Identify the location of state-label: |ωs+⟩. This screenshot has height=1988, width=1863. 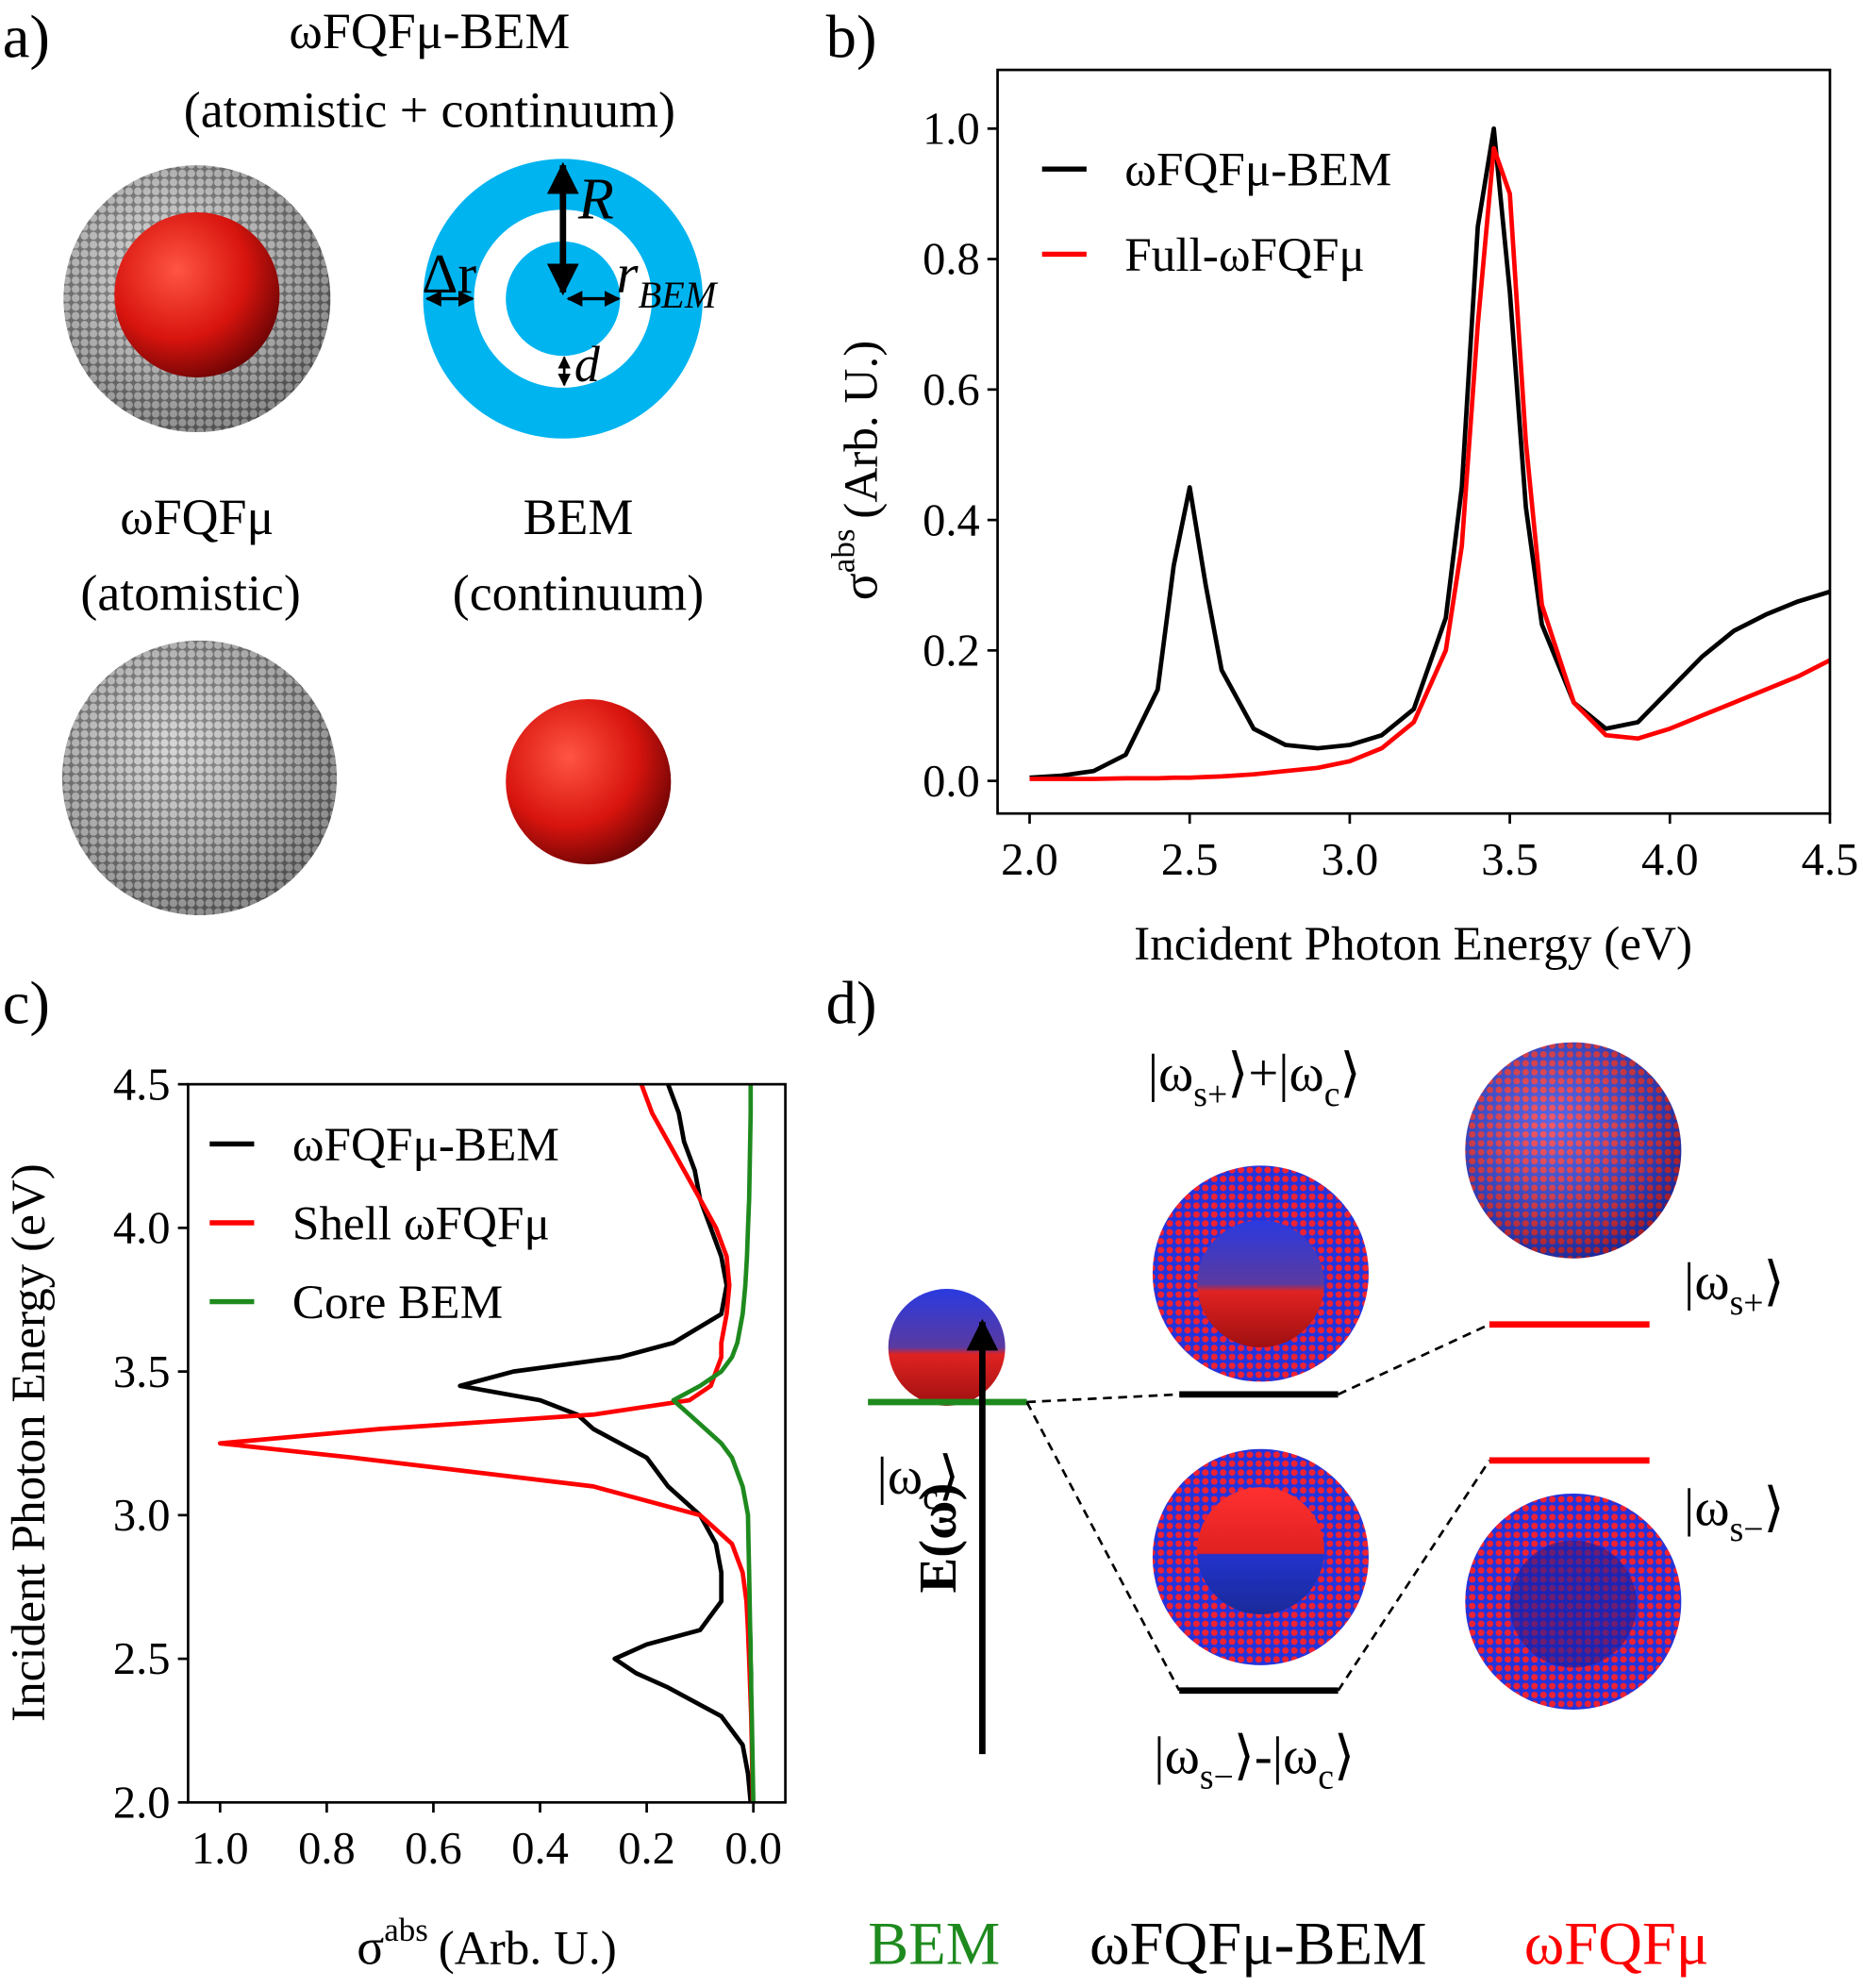
(1734, 1288).